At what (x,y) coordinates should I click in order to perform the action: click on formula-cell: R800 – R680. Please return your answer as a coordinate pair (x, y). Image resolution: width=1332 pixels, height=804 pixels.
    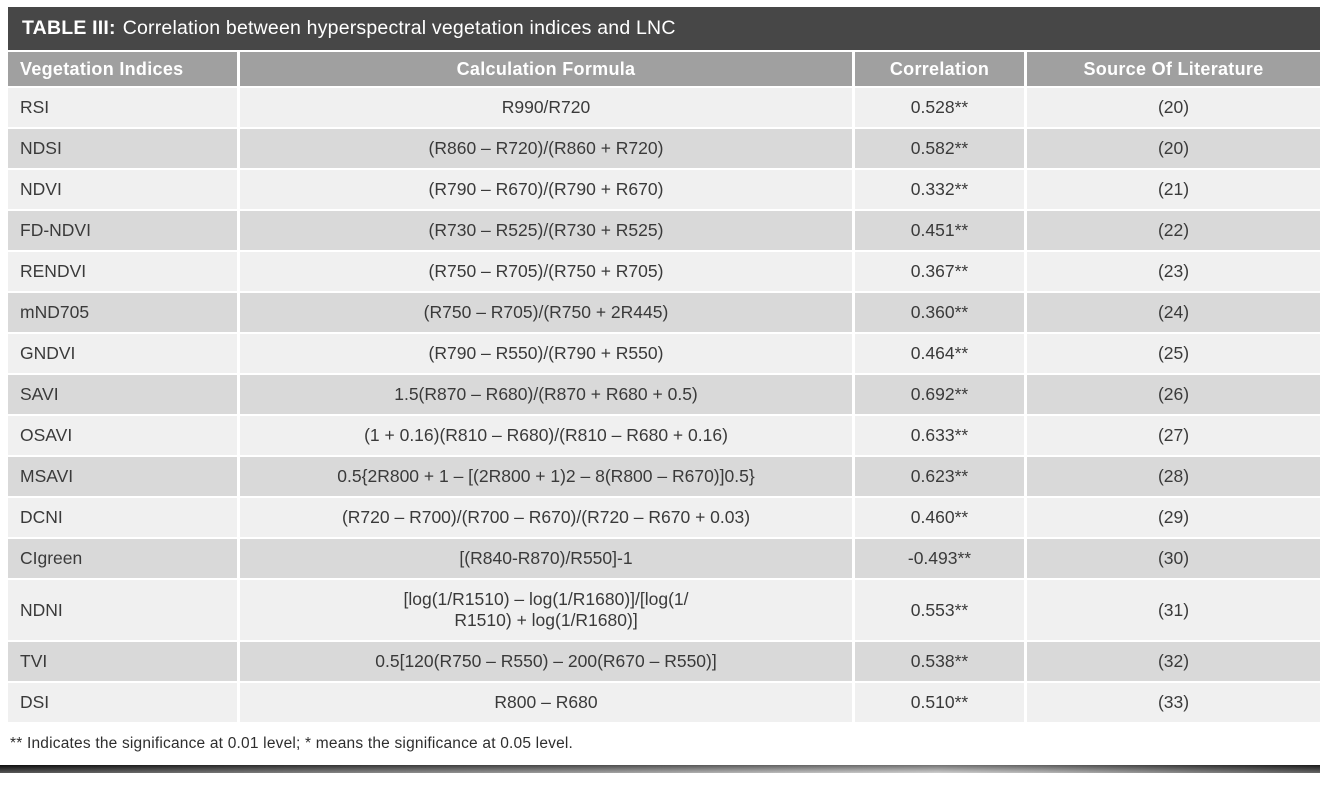
    Looking at the image, I should click on (546, 702).